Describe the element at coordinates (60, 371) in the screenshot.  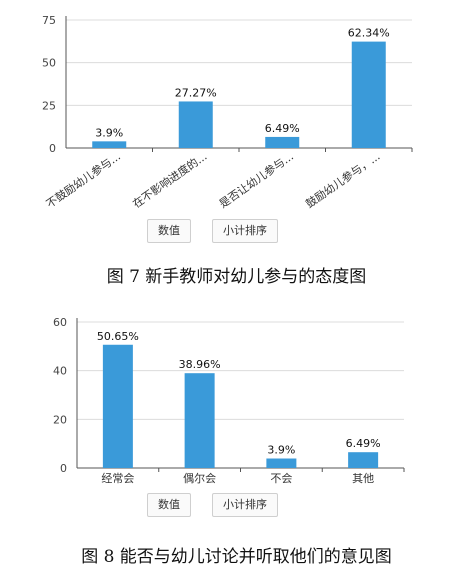
I see `chart-8-y-tick-label: 40` at that location.